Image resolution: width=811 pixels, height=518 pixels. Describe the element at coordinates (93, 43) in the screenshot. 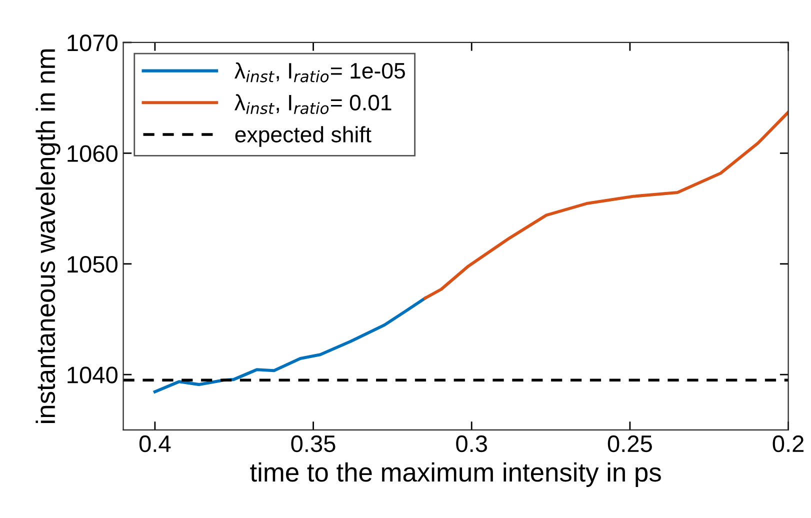

I see `y-tick-label: 1070` at that location.